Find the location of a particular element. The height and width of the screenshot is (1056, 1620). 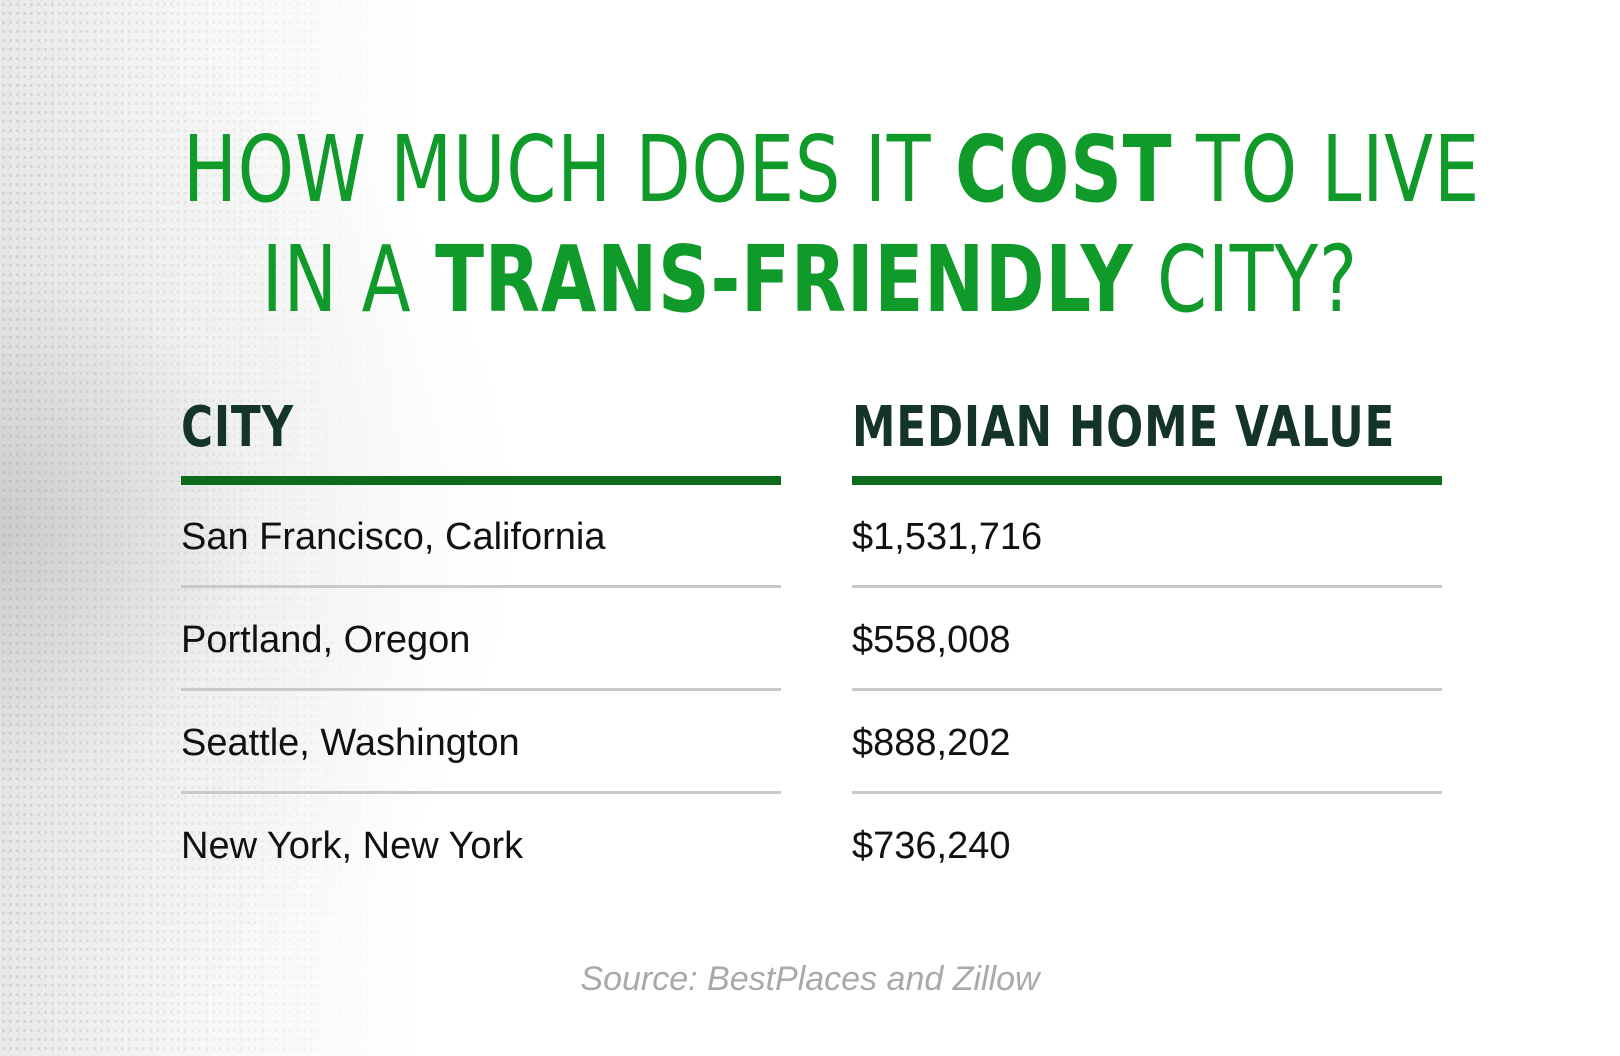

title-line-2-prefix: IN A is located at coordinates (348, 279).